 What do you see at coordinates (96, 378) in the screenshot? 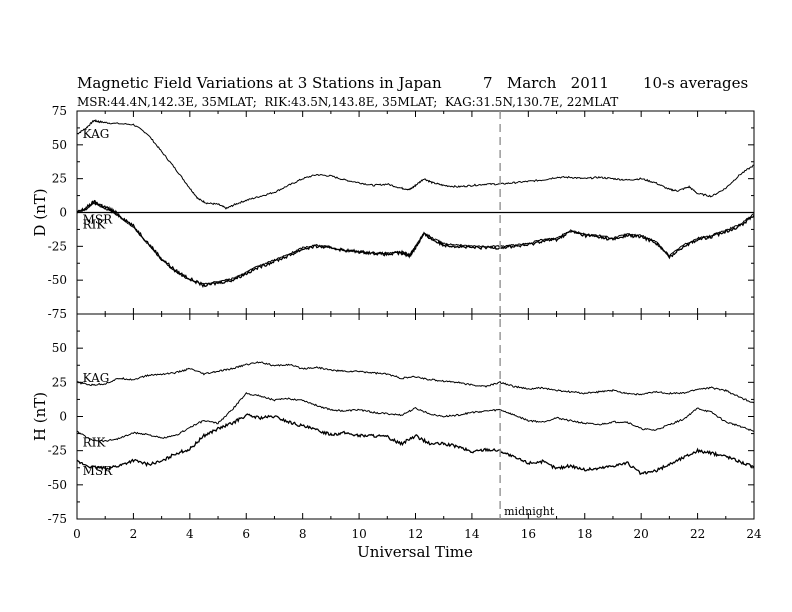
I see `h-label-kag: KAG` at bounding box center [96, 378].